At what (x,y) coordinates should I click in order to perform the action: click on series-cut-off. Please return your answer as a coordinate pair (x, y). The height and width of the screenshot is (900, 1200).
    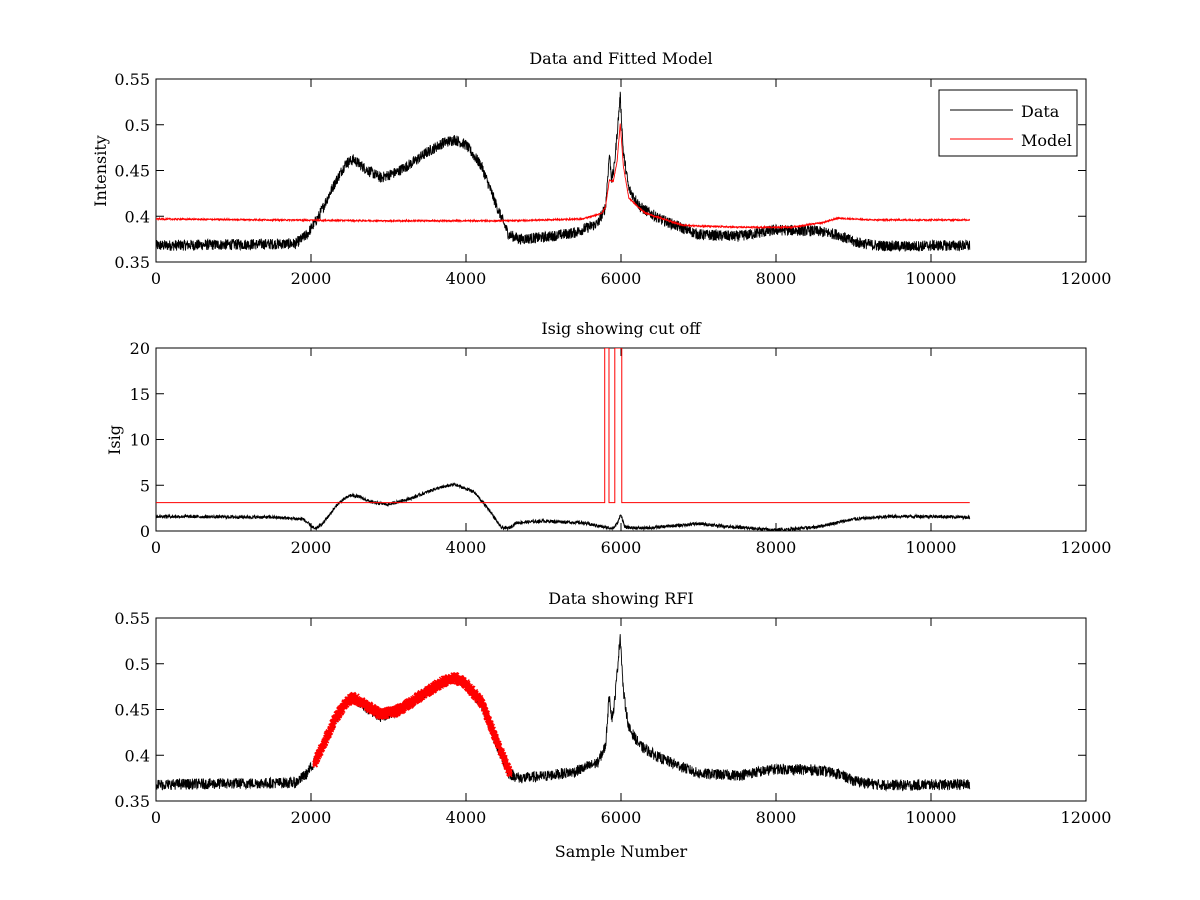
    Looking at the image, I should click on (563, 426).